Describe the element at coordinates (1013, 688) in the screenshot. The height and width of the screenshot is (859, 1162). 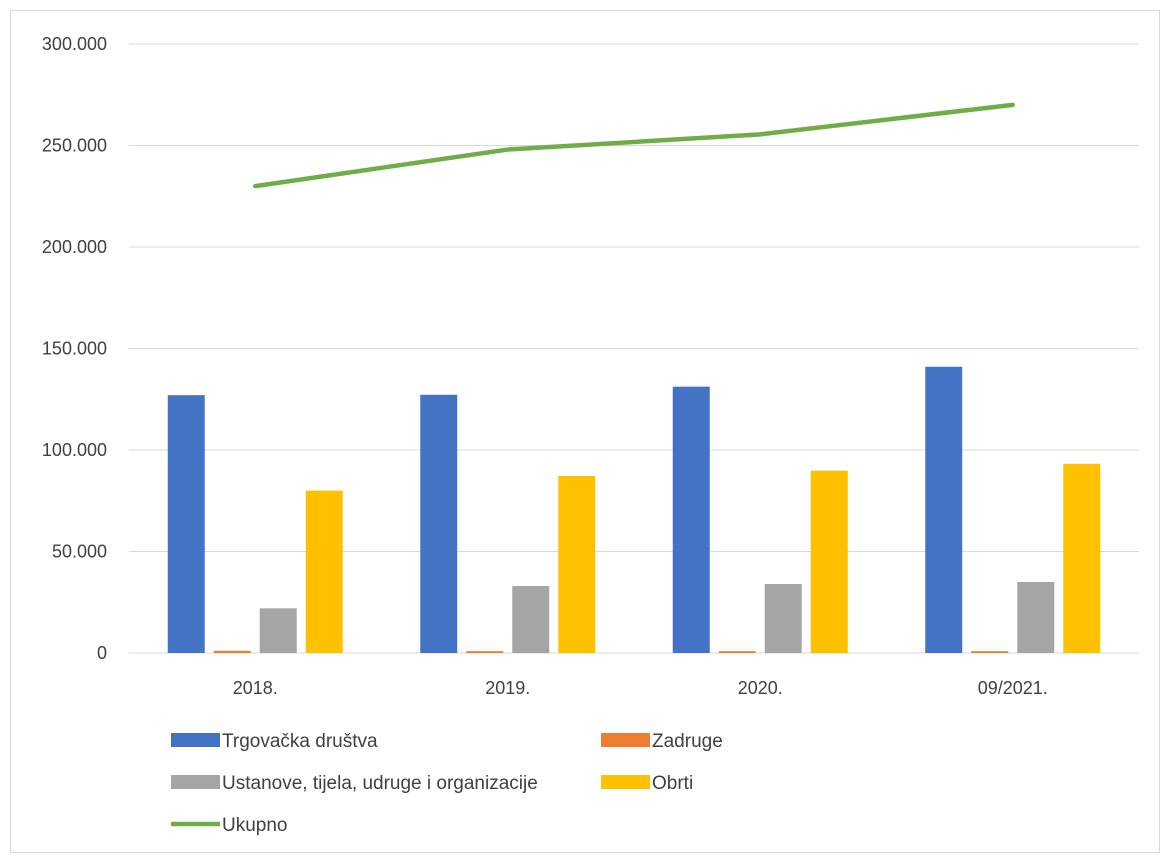
I see `x-tick-label: 09/2021.` at that location.